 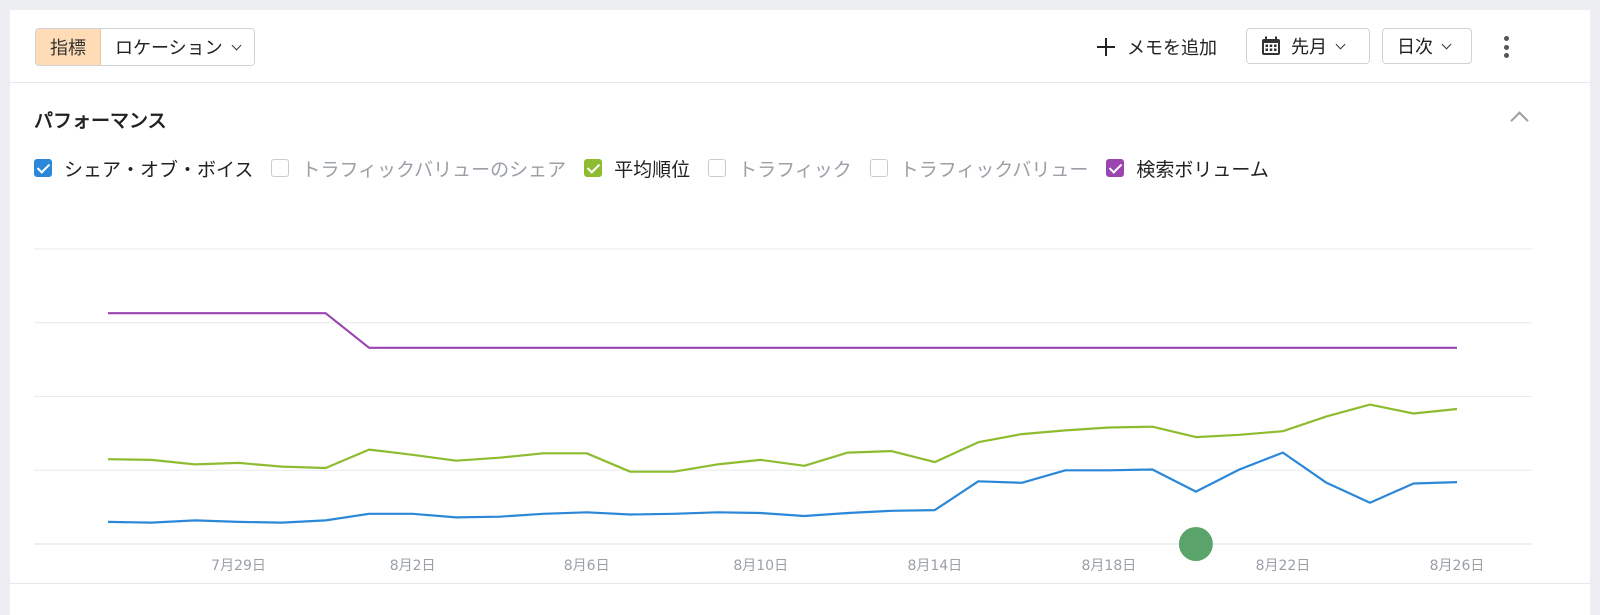 I want to click on metric-location-selector: 指標 ロケーション, so click(x=145, y=47).